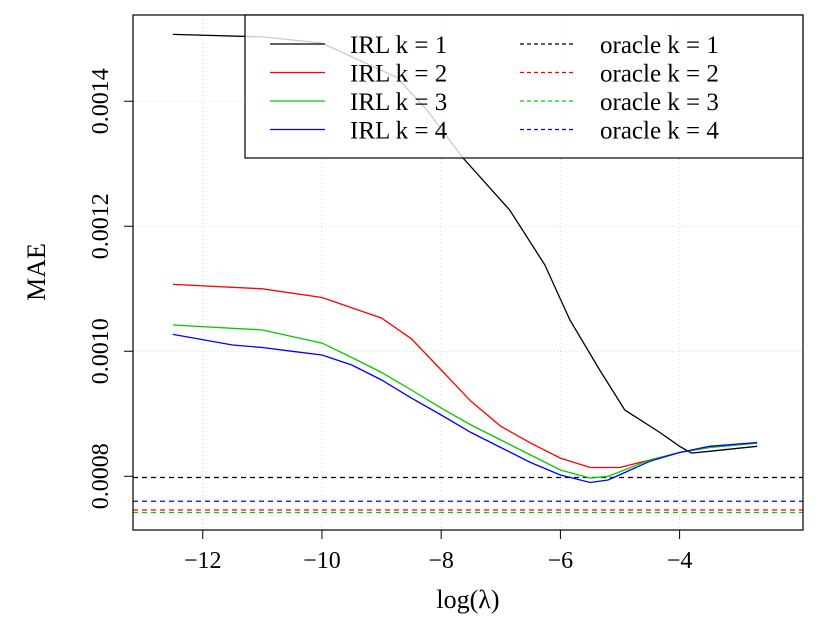 The width and height of the screenshot is (830, 628). I want to click on legend-label: oracle k = 3, so click(659, 102).